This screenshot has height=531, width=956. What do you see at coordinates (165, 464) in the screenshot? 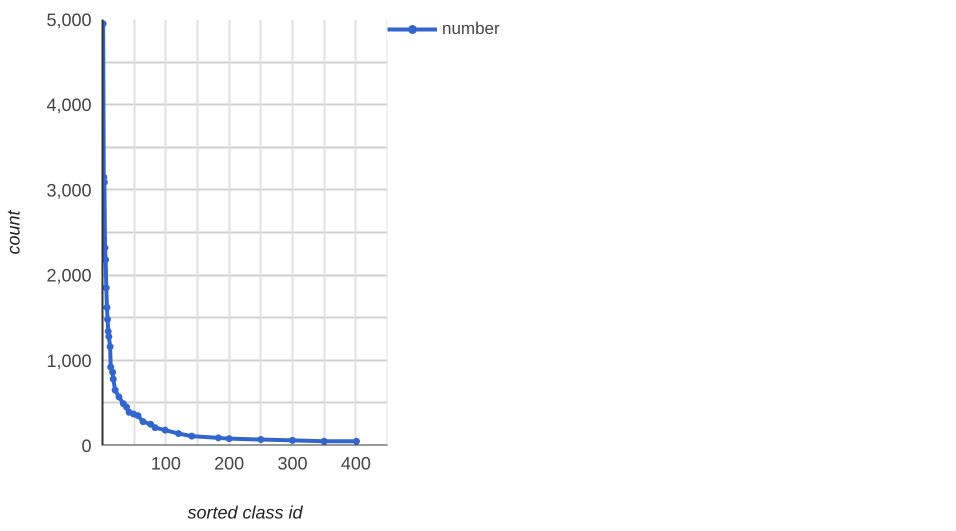
I see `x-tick-label: 100` at bounding box center [165, 464].